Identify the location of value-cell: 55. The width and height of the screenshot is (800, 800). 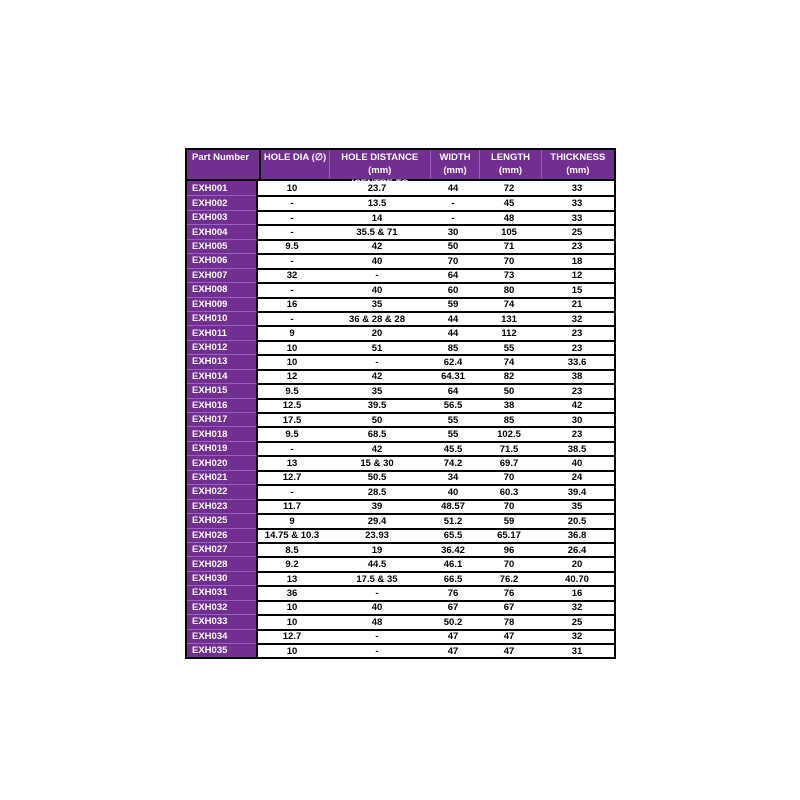
(509, 348).